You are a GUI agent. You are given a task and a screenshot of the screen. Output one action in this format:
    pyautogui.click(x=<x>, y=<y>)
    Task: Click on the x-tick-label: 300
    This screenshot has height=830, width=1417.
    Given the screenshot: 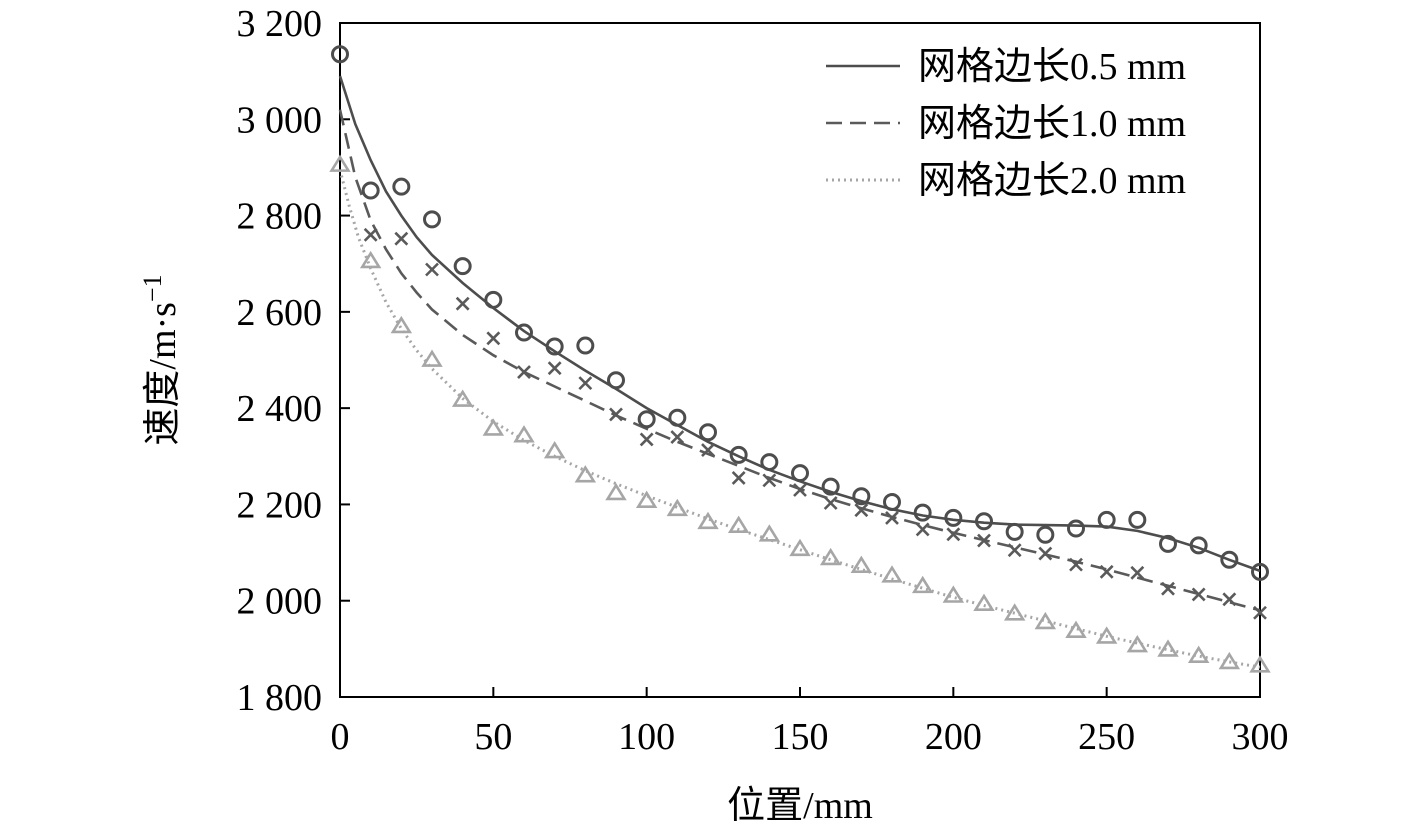 What is the action you would take?
    pyautogui.click(x=1260, y=737)
    